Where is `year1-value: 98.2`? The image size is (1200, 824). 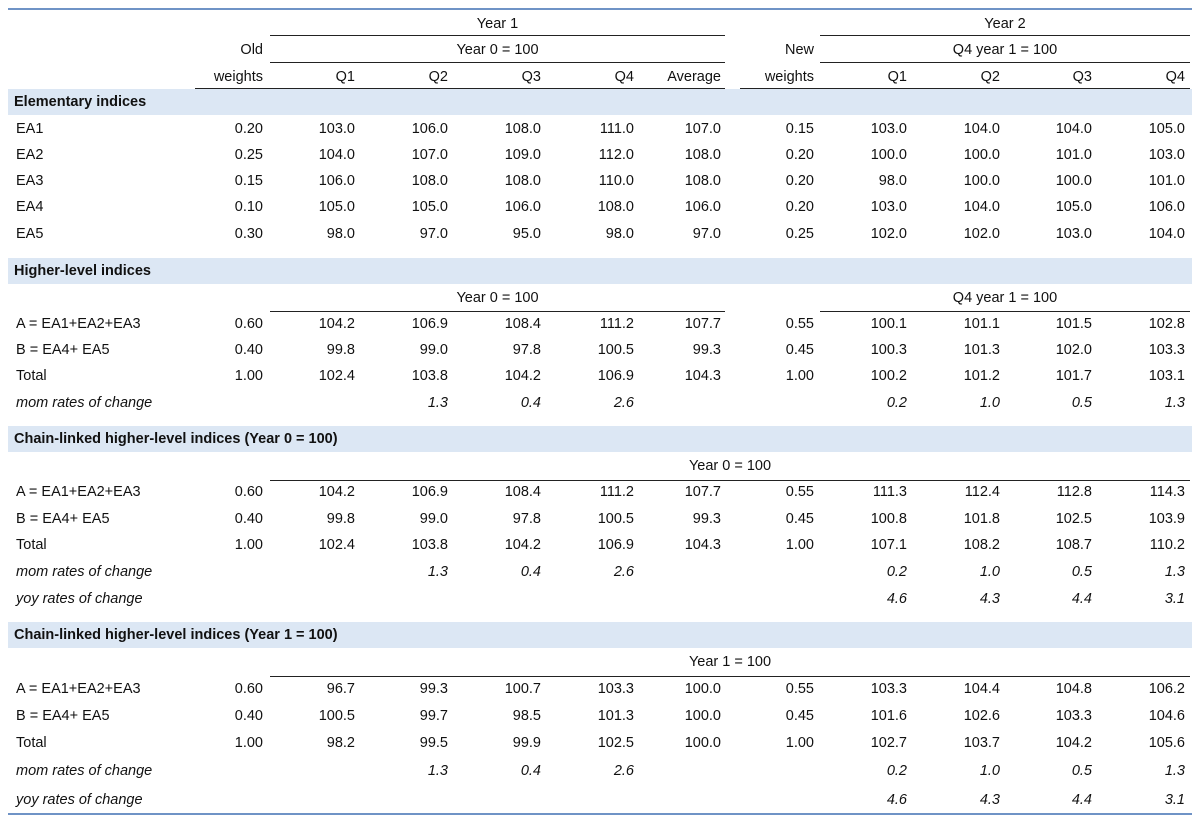 year1-value: 98.2 is located at coordinates (340, 743).